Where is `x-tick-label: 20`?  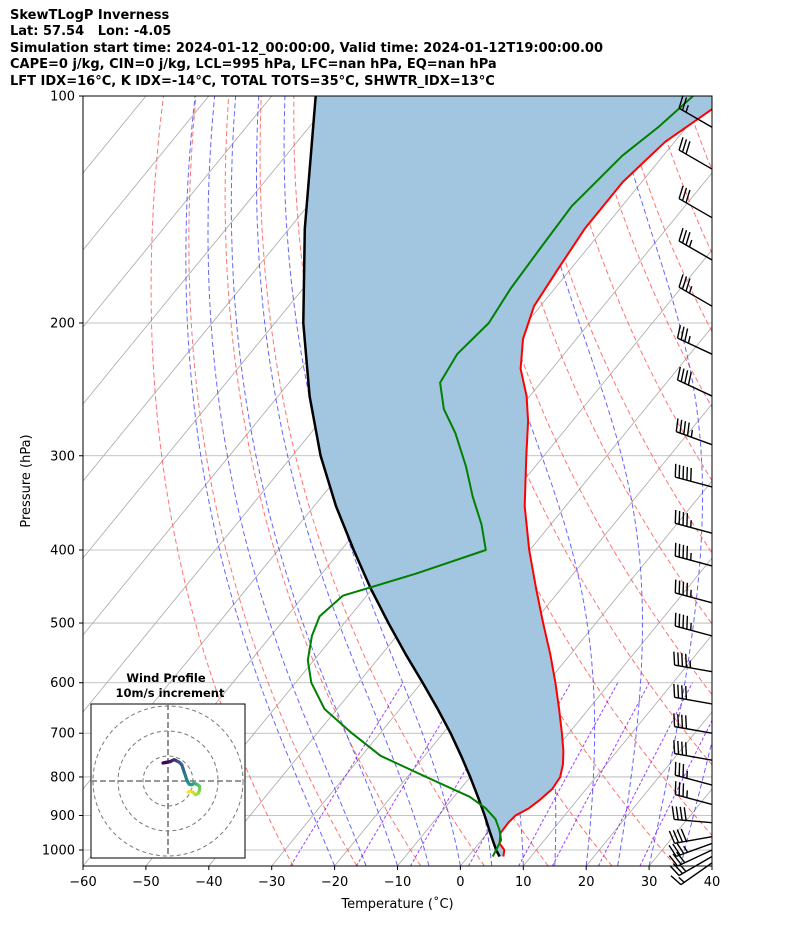
x-tick-label: 20 is located at coordinates (586, 882).